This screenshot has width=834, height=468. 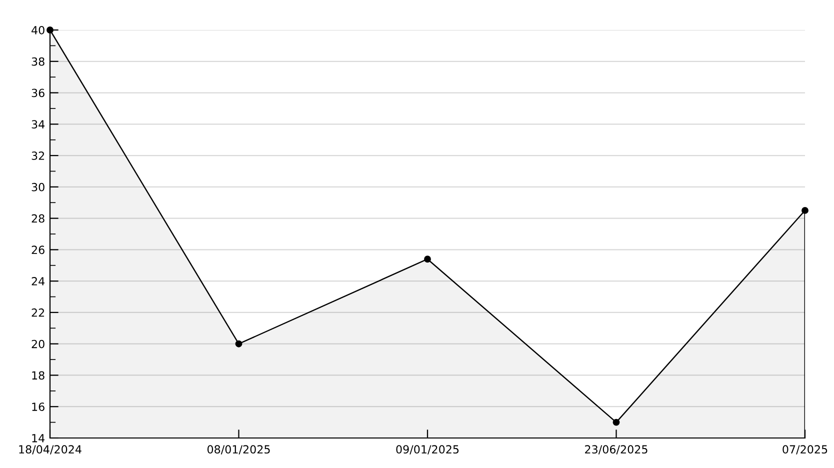 What do you see at coordinates (38, 30) in the screenshot?
I see `y-tick-label: 40` at bounding box center [38, 30].